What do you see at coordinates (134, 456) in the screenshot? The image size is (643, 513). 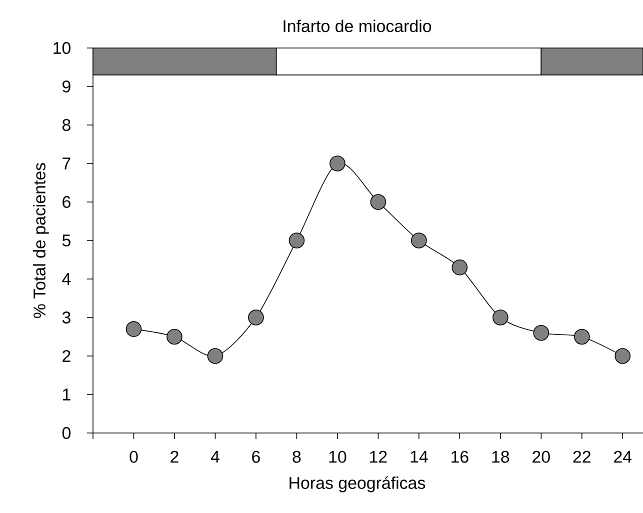 I see `x-tick-label: 0` at bounding box center [134, 456].